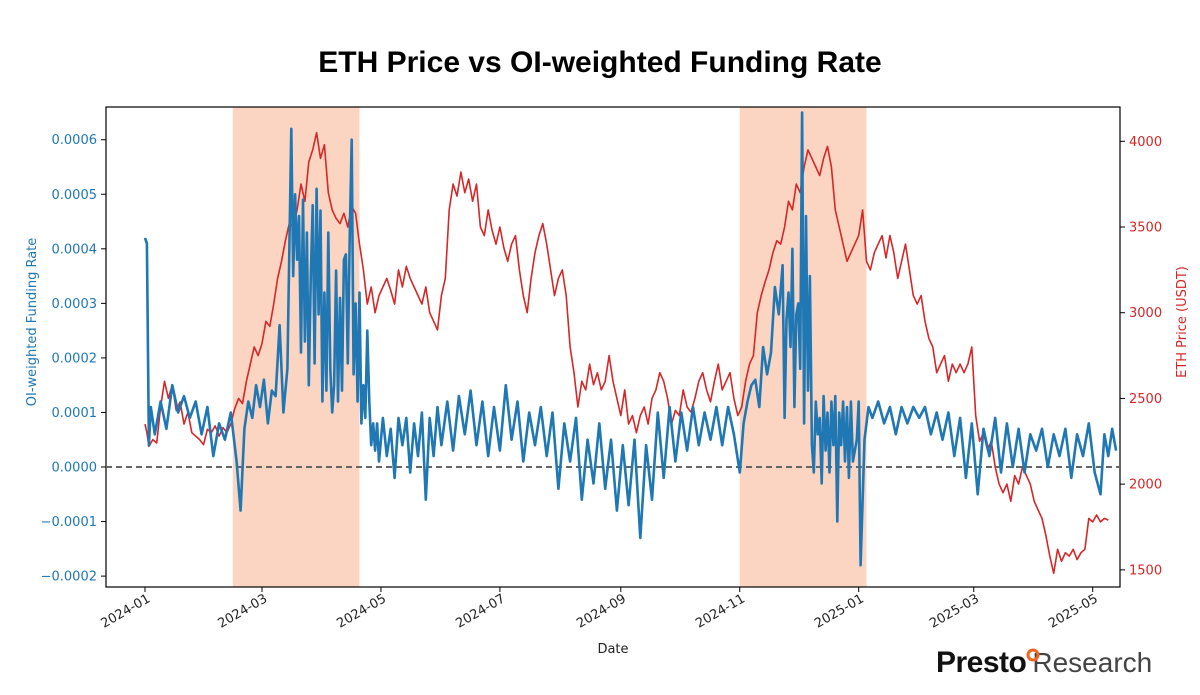 This screenshot has height=695, width=1200. Describe the element at coordinates (32, 322) in the screenshot. I see `left-axis-label: OI-weighted Funding Rate` at that location.